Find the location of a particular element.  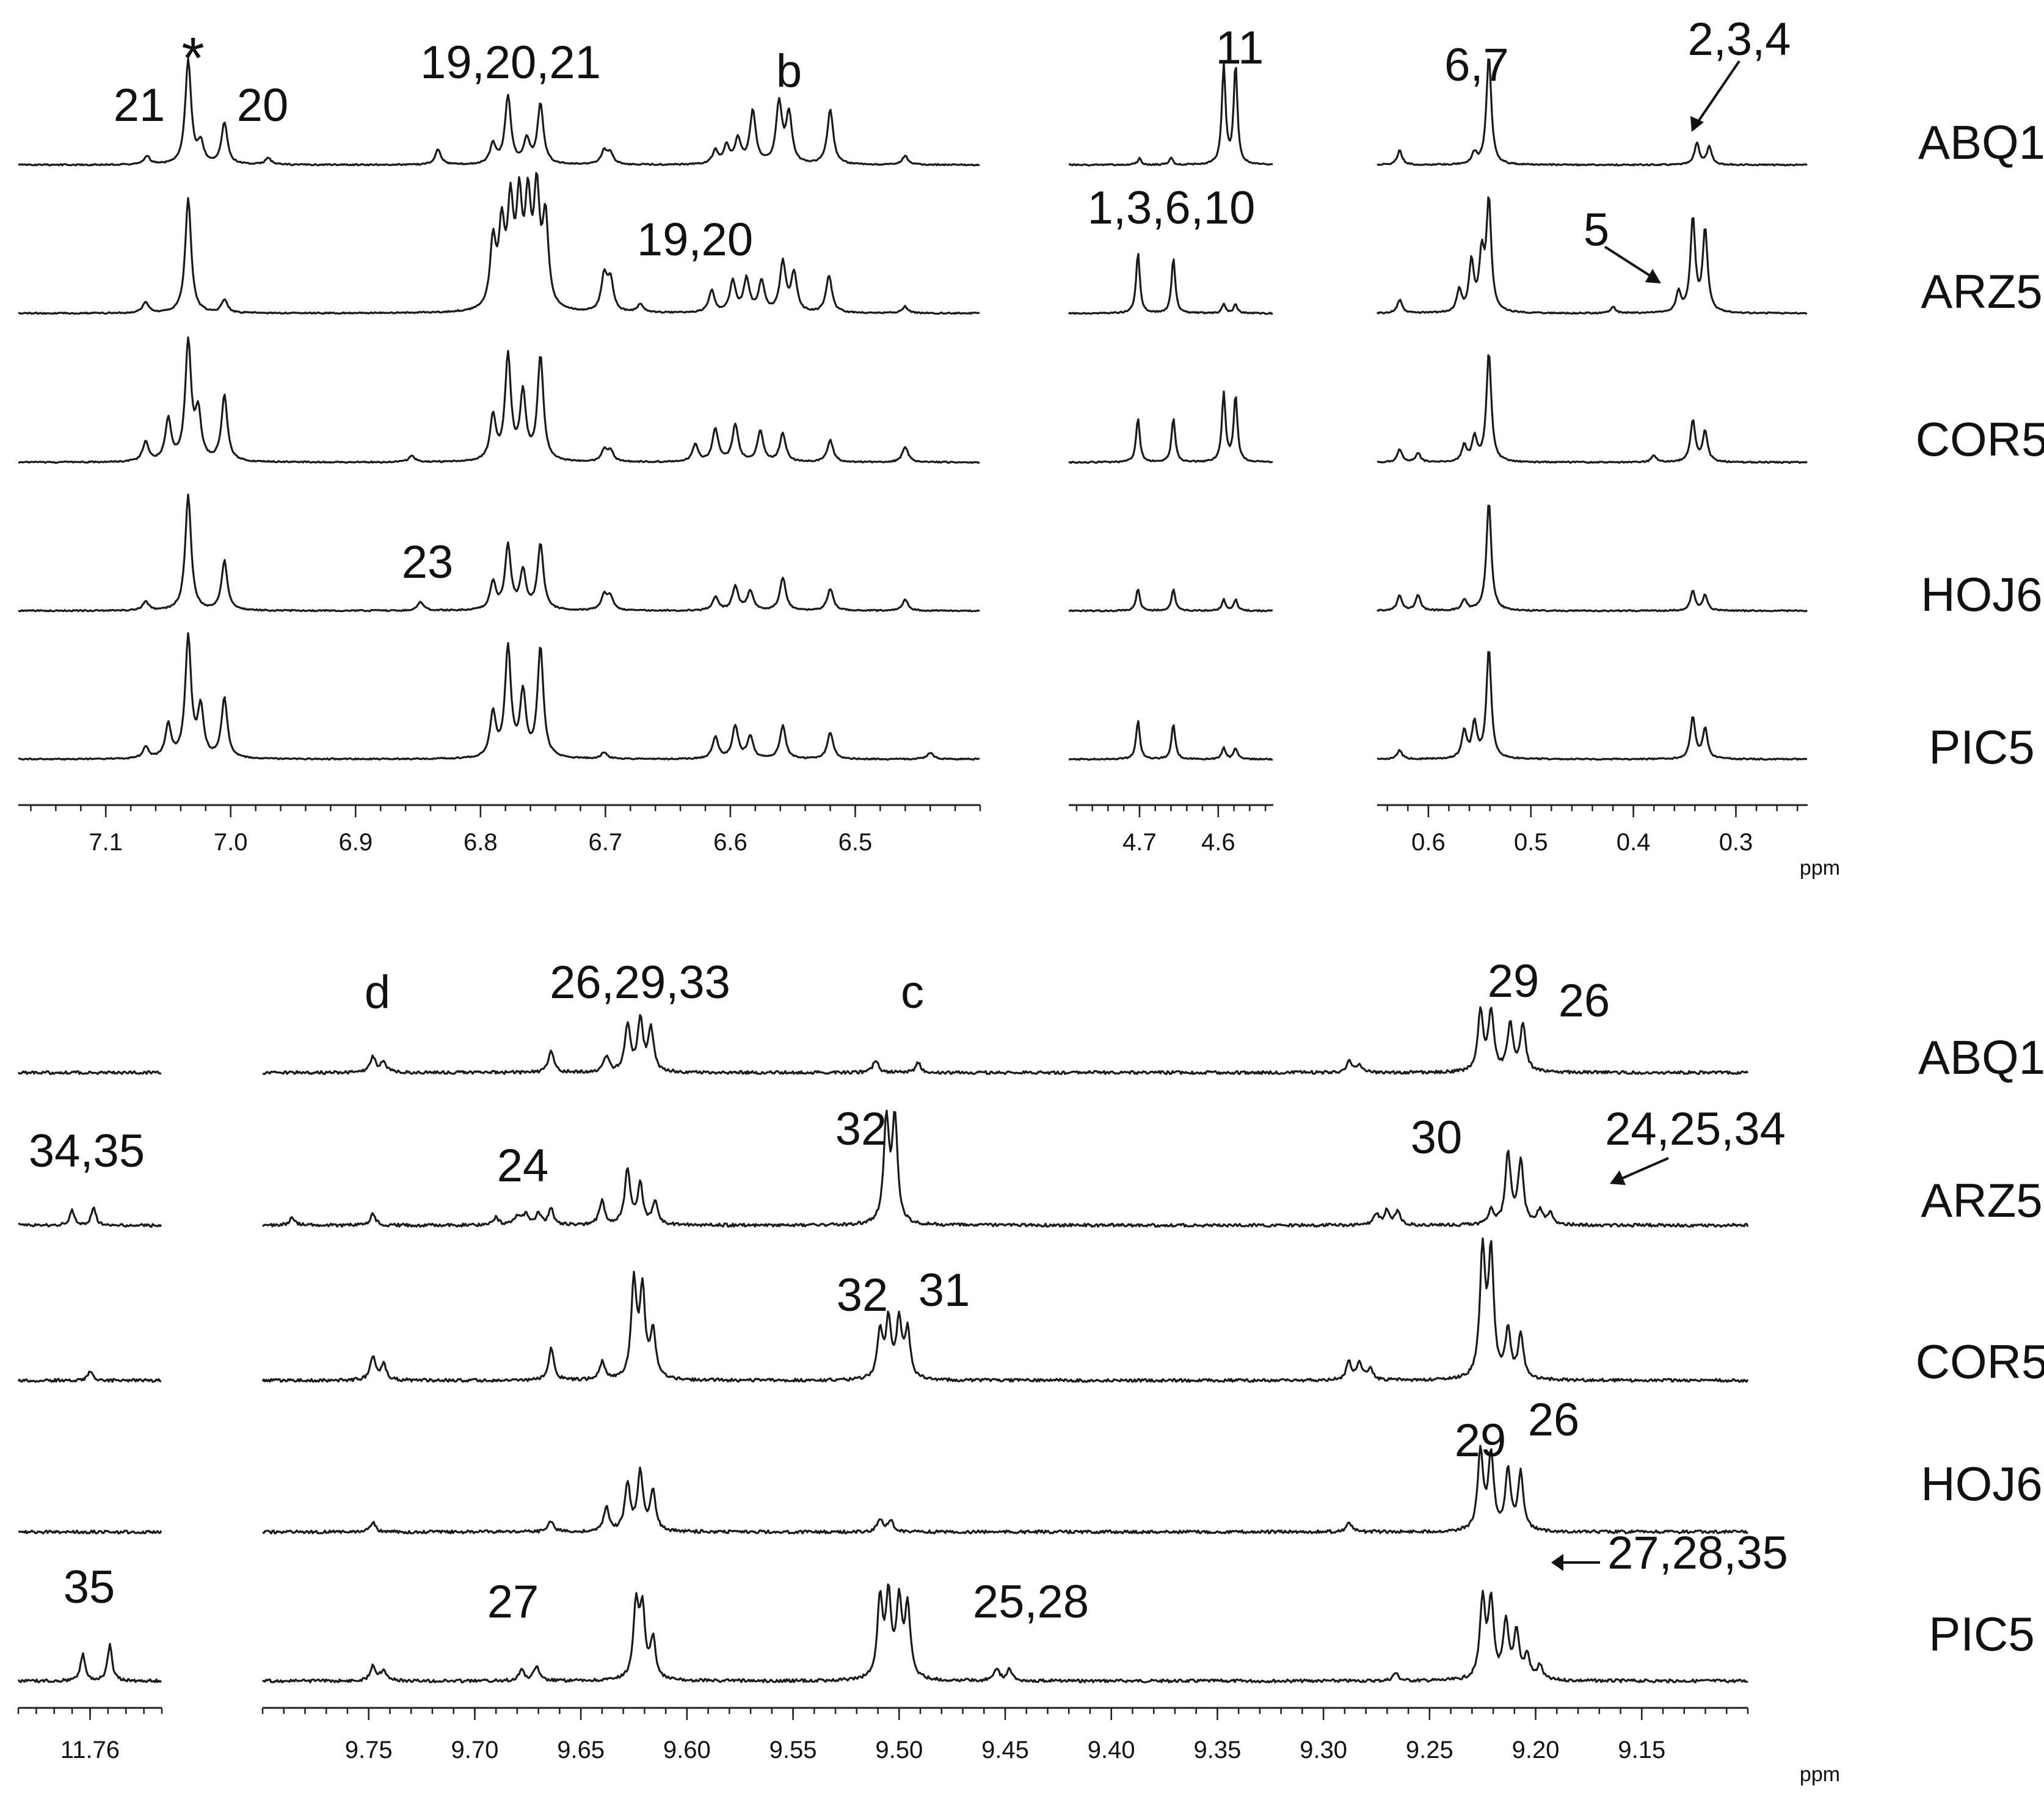

tick-label: 0.3 is located at coordinates (1736, 842).